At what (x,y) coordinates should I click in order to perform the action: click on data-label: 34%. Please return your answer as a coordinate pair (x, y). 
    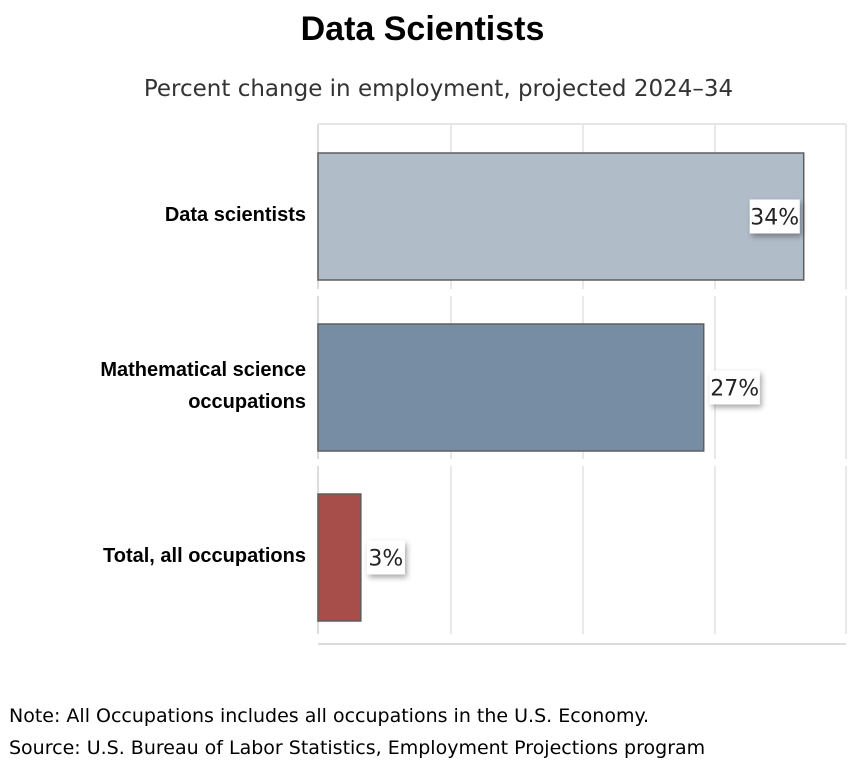
    Looking at the image, I should click on (774, 216).